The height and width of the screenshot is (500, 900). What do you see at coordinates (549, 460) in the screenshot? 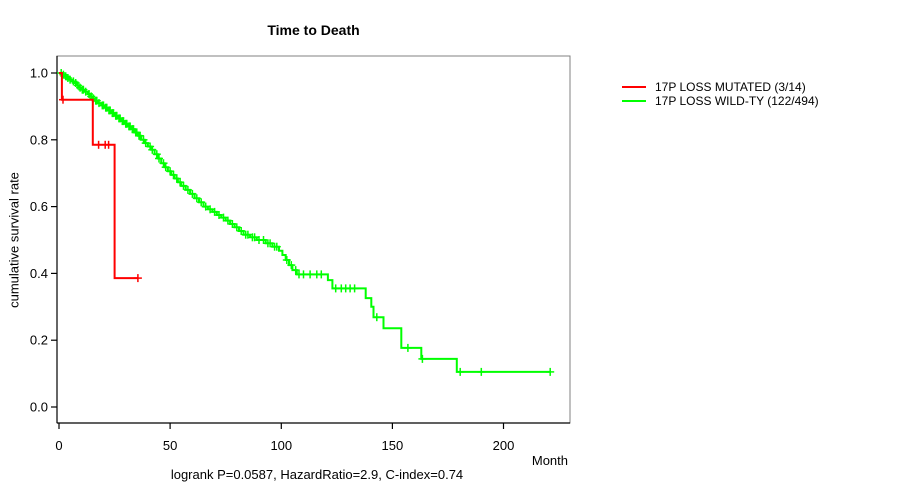
I see `x-axis-label: Month` at bounding box center [549, 460].